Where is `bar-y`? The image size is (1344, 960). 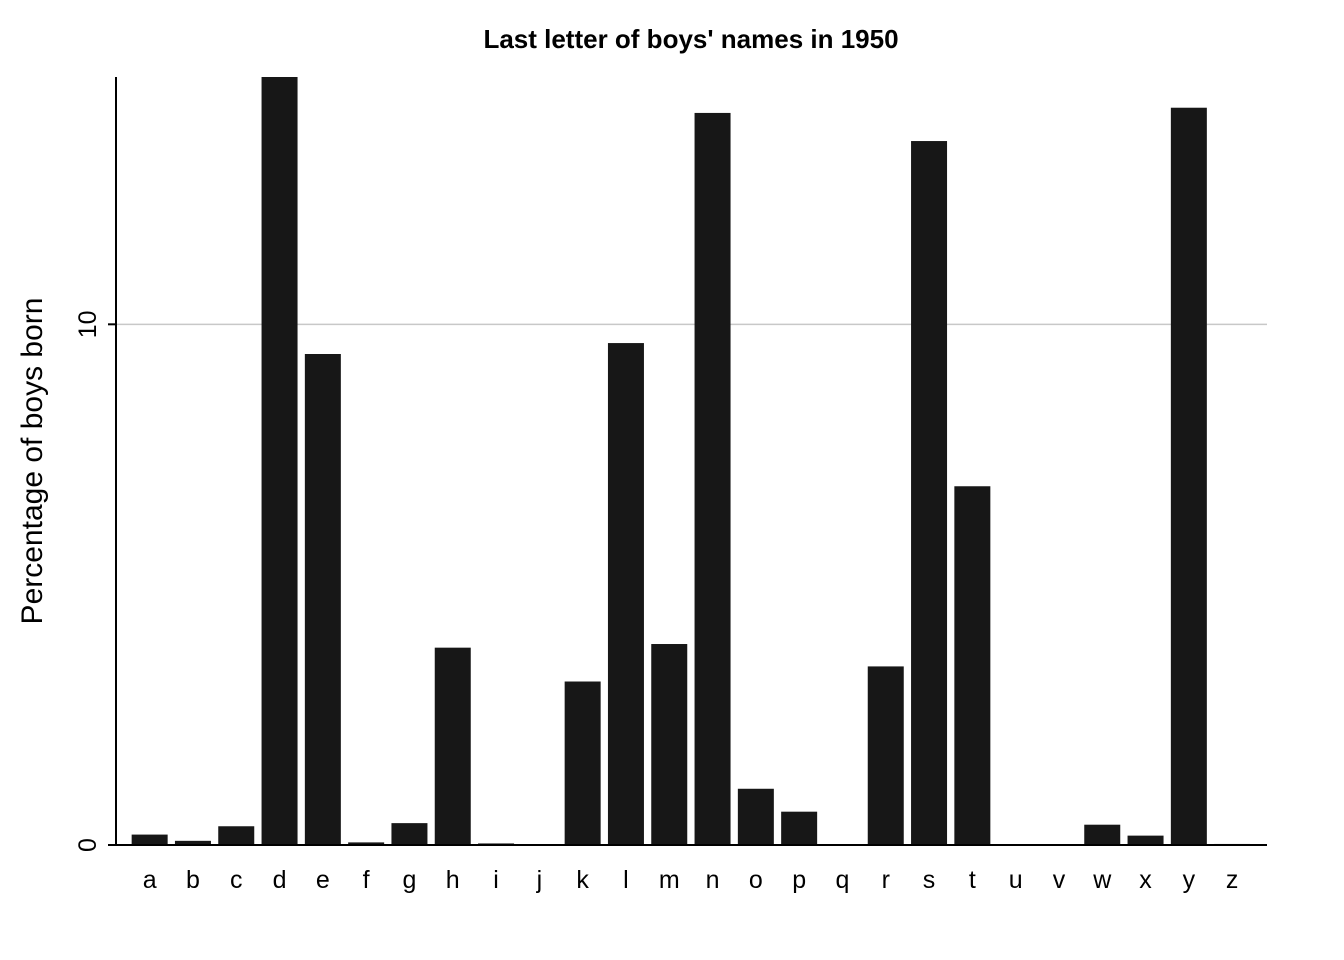 bar-y is located at coordinates (1188, 476).